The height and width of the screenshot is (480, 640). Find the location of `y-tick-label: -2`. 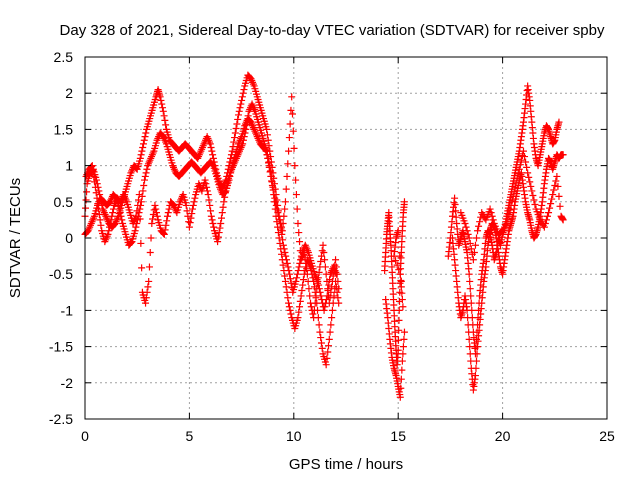

y-tick-label: -2 is located at coordinates (67, 383).